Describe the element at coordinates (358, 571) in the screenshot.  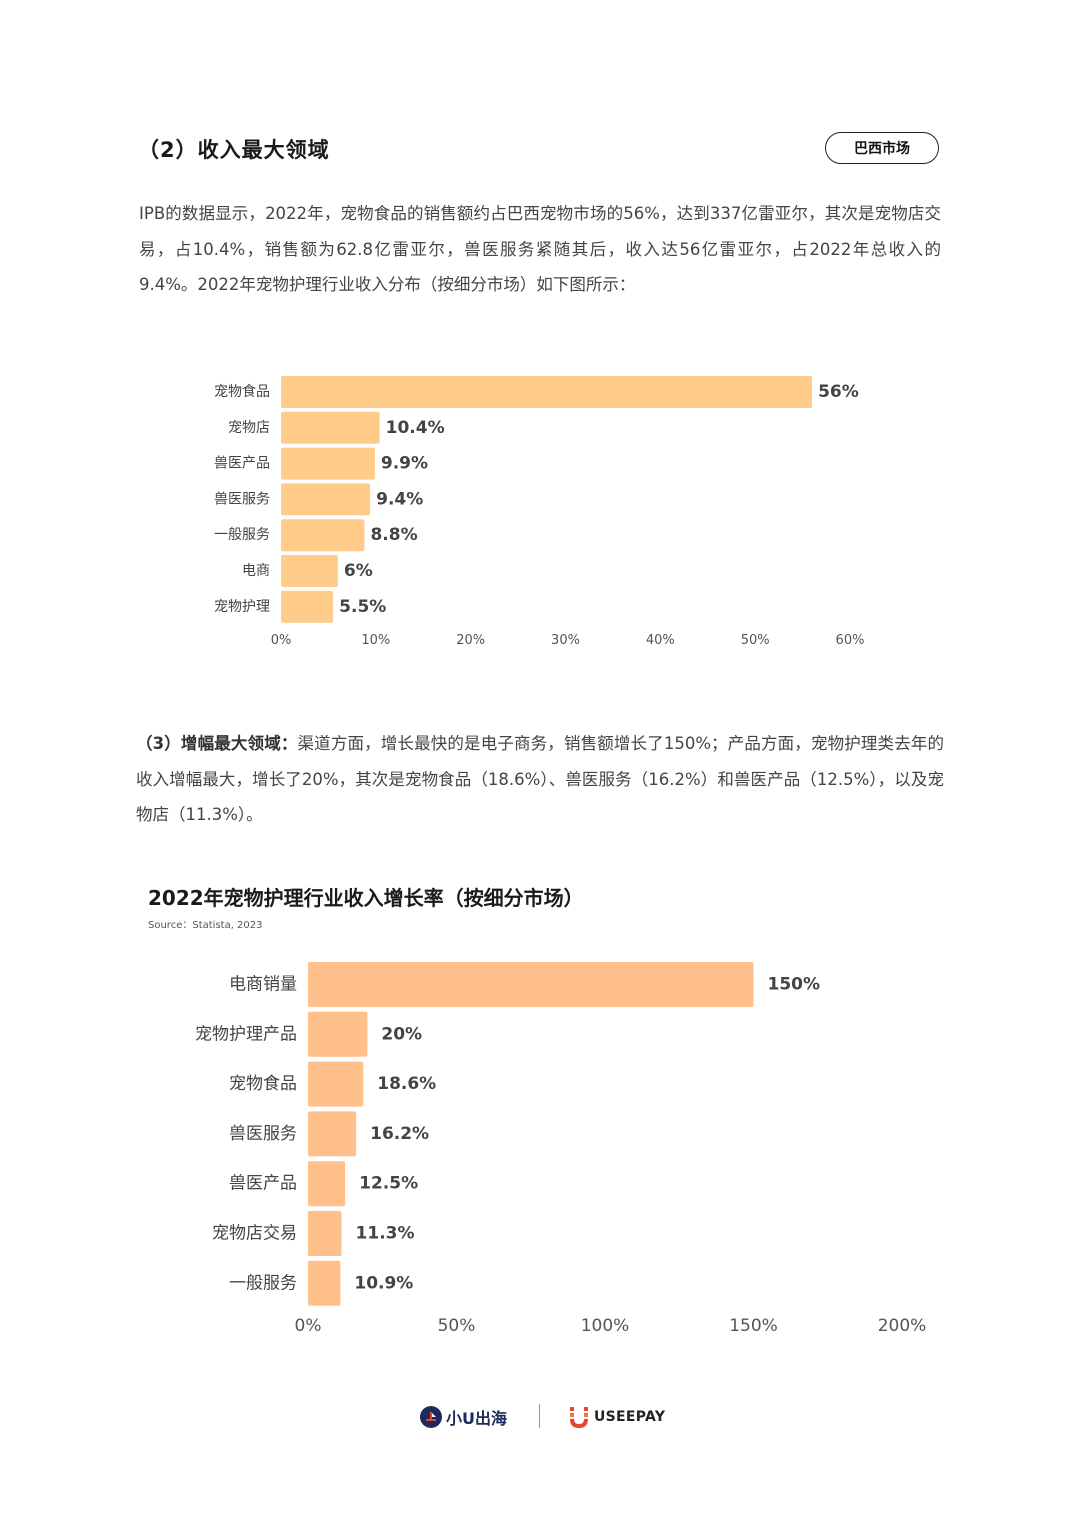
I see `value-label: 6%` at that location.